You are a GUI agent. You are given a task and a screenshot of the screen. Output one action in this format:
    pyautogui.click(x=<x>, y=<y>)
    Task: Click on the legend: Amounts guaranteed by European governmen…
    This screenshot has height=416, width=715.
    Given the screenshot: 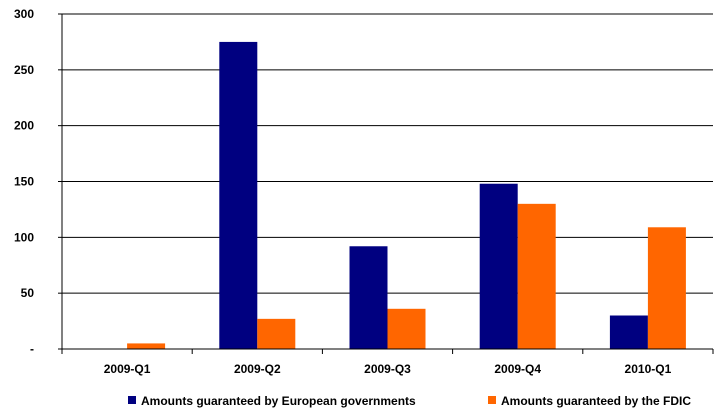 What is the action you would take?
    pyautogui.click(x=409, y=401)
    